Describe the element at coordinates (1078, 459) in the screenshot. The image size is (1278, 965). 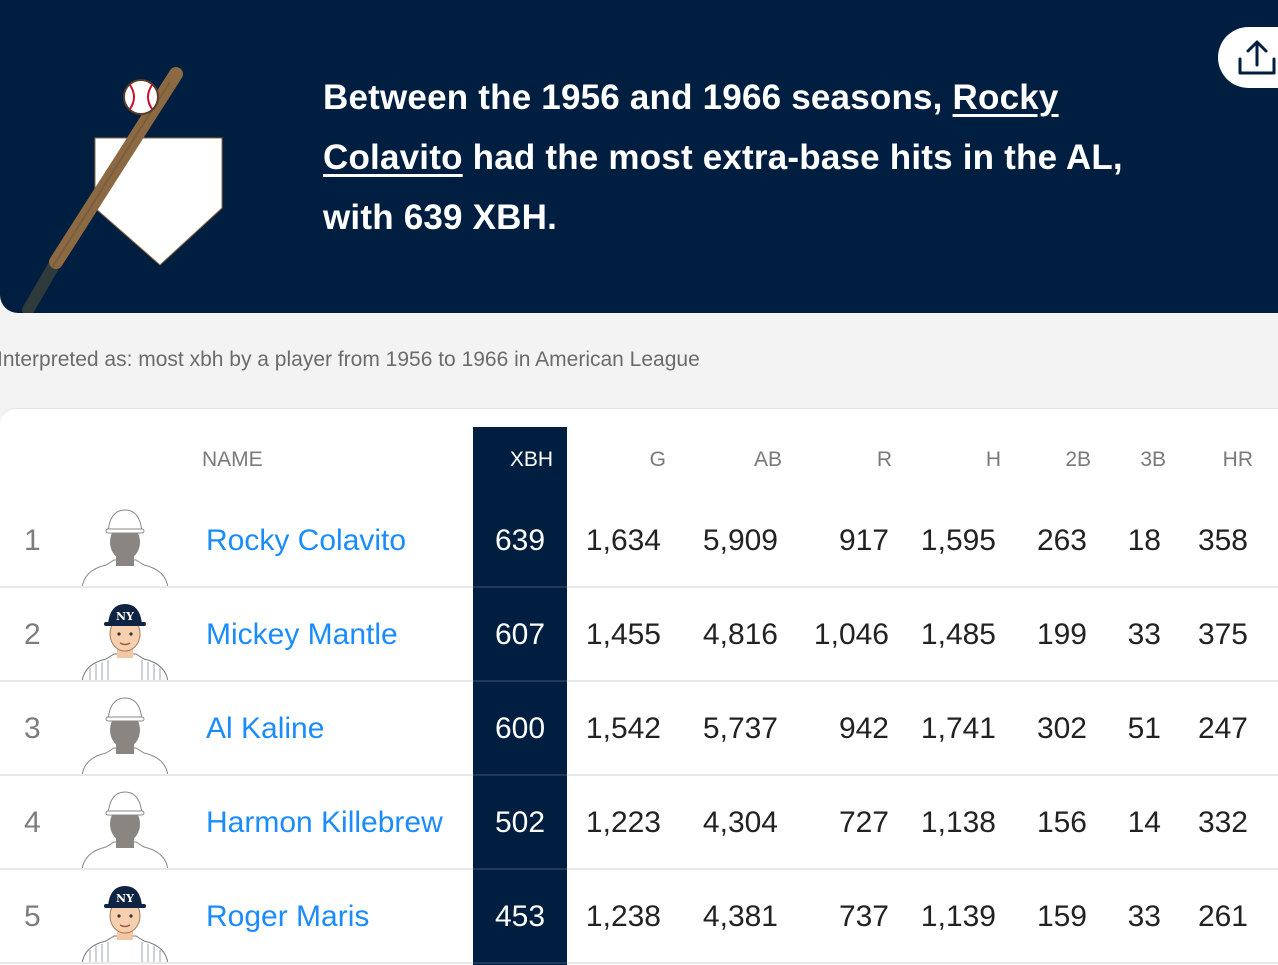
I see `col-header-2b: 2B` at that location.